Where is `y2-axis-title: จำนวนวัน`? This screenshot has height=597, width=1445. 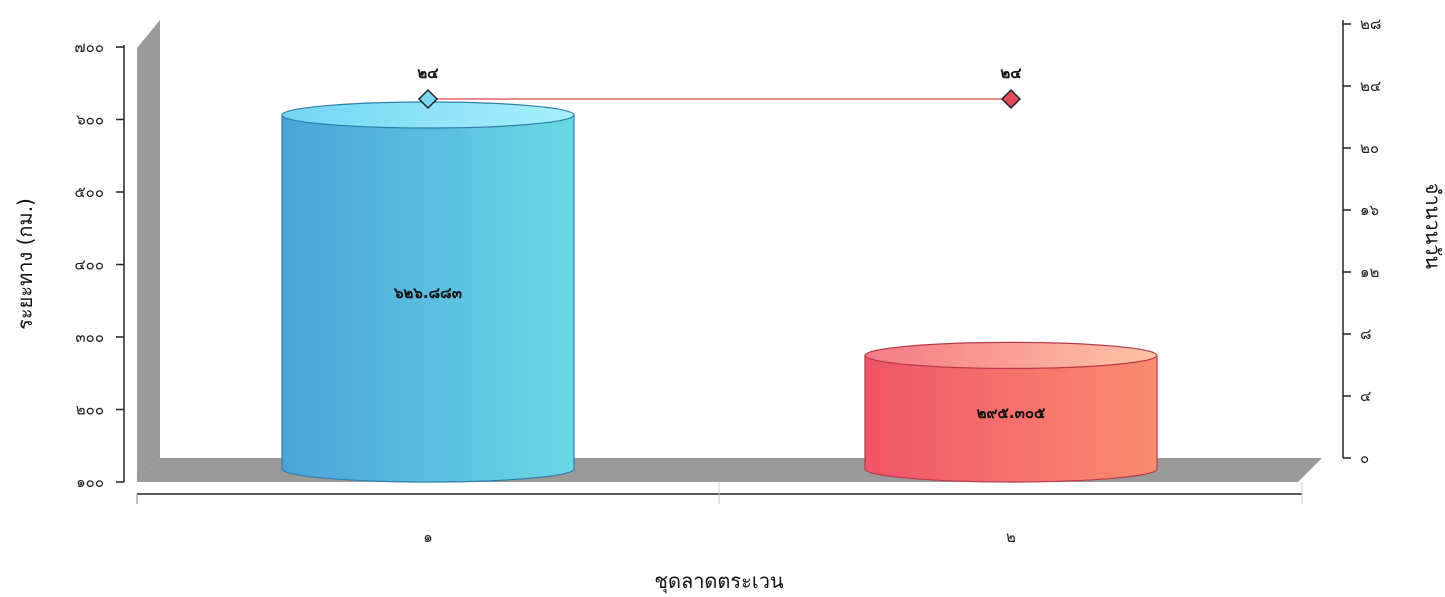 y2-axis-title: จำนวนวัน is located at coordinates (1433, 226).